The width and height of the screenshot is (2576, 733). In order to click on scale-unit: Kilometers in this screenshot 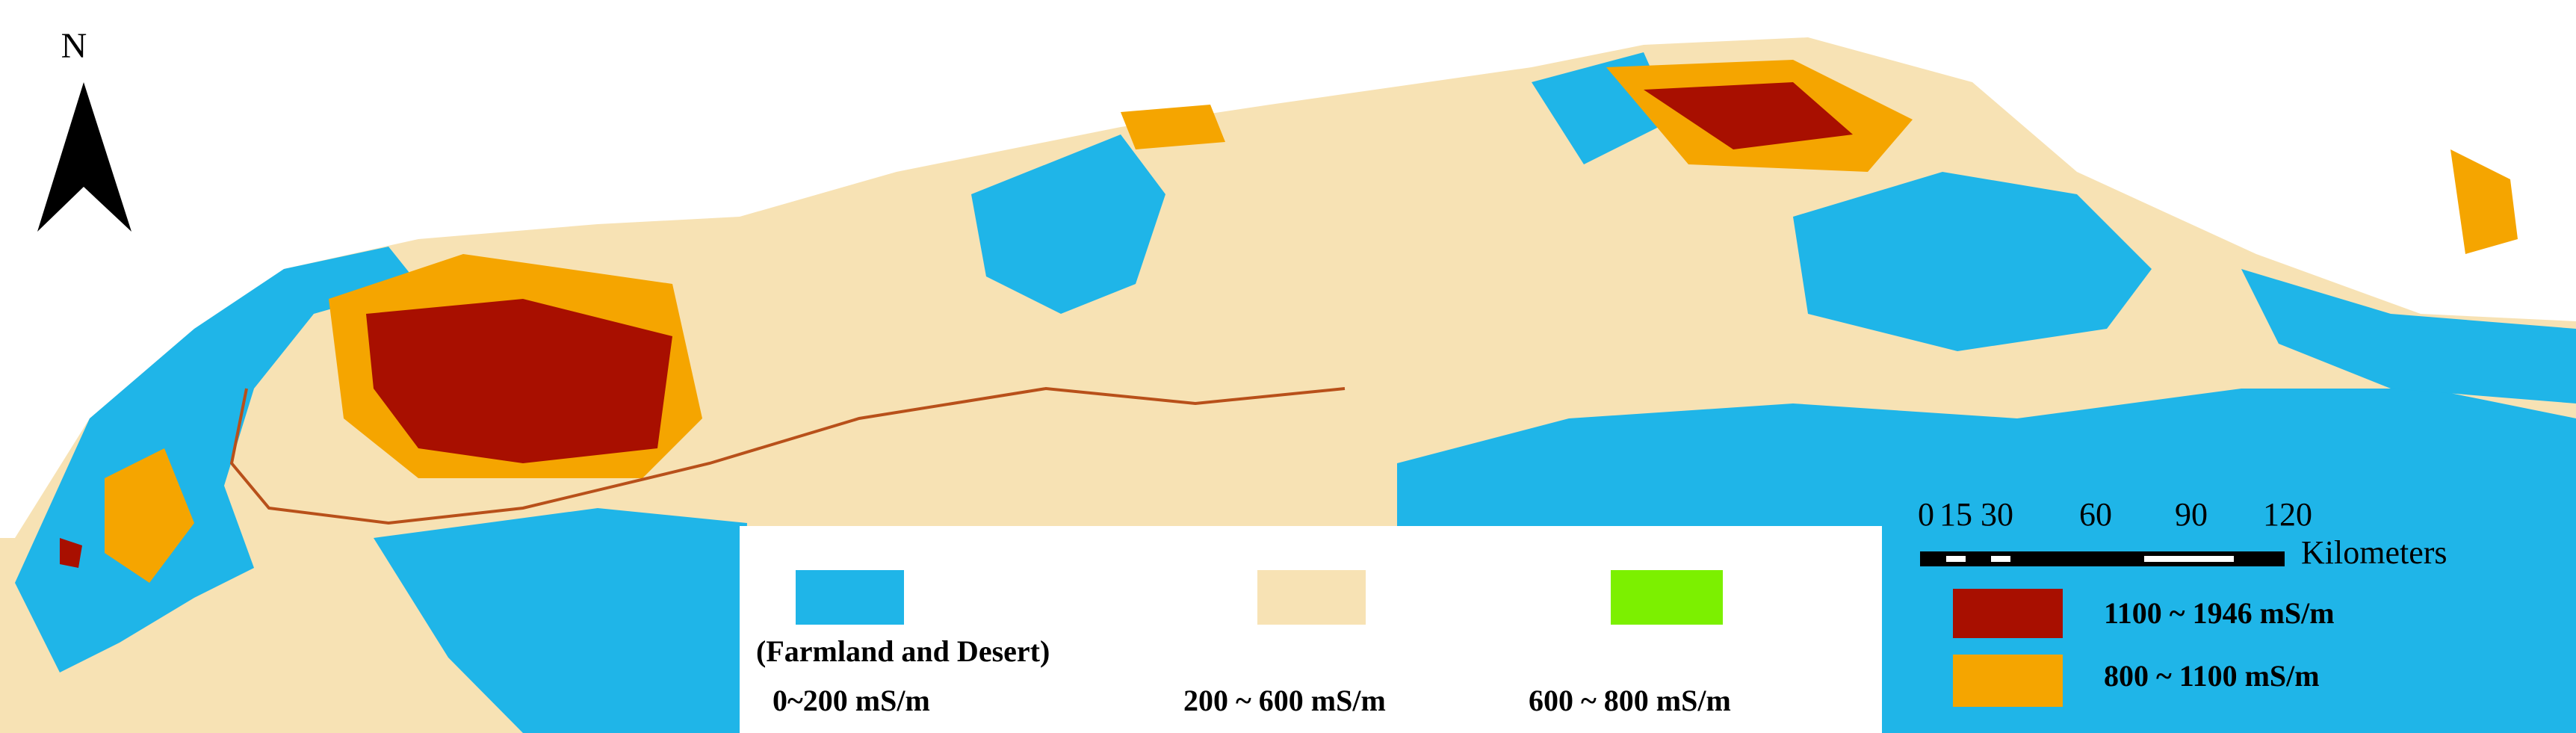, I will do `click(2374, 552)`.